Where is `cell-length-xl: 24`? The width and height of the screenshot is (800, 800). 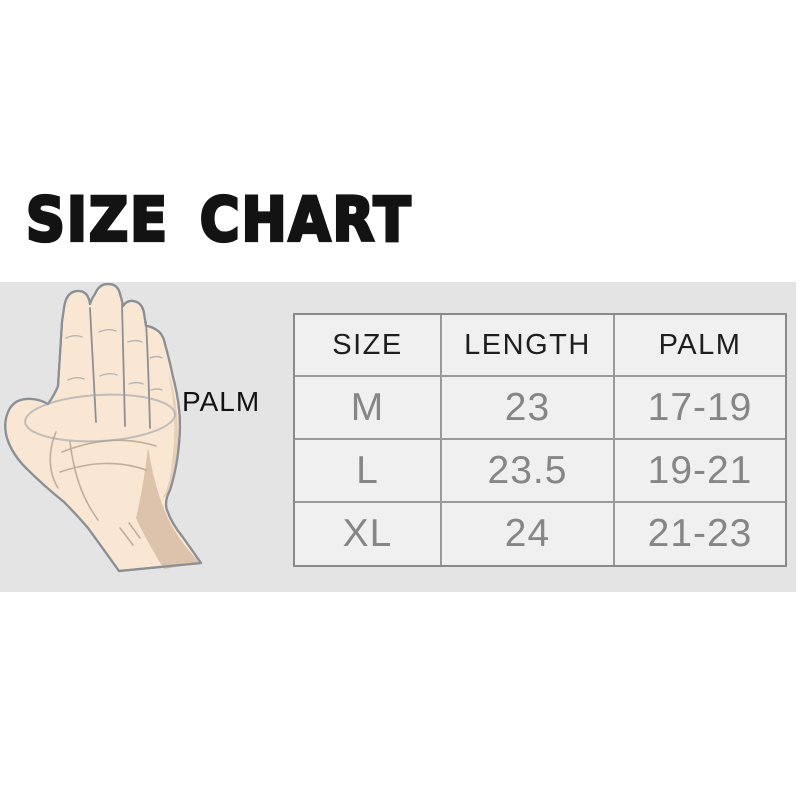
cell-length-xl: 24 is located at coordinates (527, 534).